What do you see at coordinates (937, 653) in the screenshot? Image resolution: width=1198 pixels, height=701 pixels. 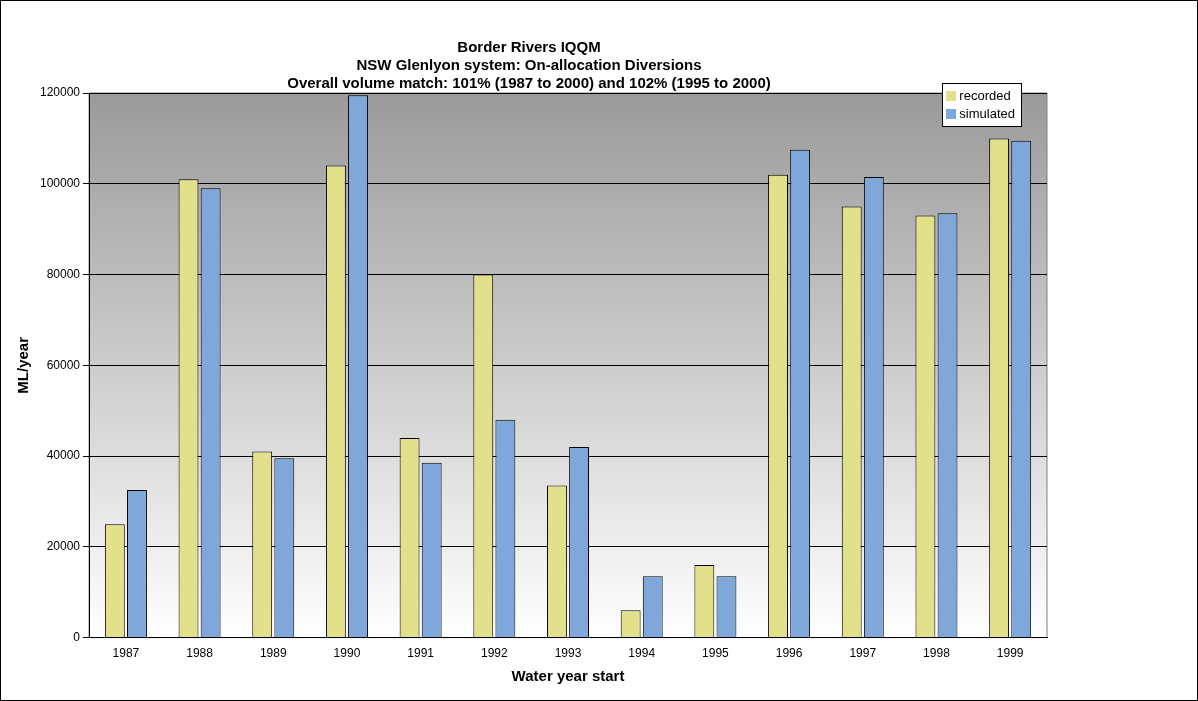 I see `x-tick-label: 1998` at bounding box center [937, 653].